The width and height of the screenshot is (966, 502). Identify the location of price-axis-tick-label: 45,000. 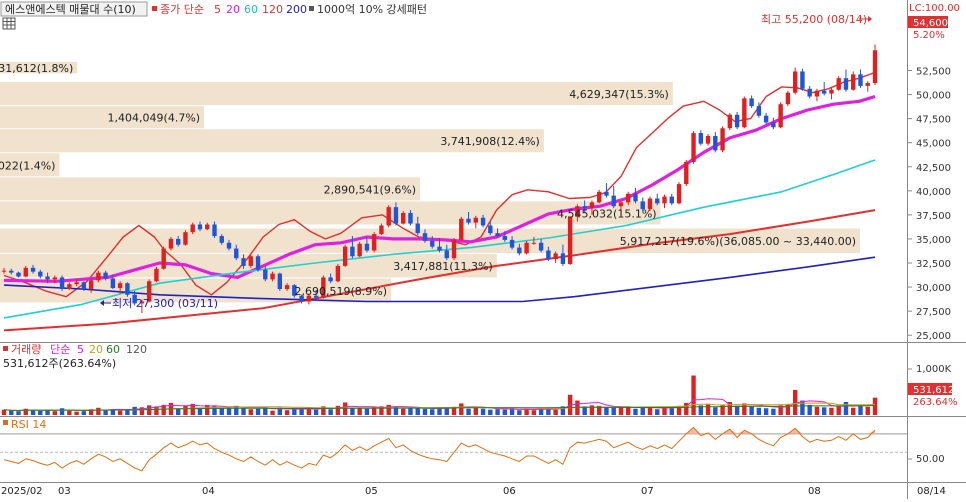
(933, 144).